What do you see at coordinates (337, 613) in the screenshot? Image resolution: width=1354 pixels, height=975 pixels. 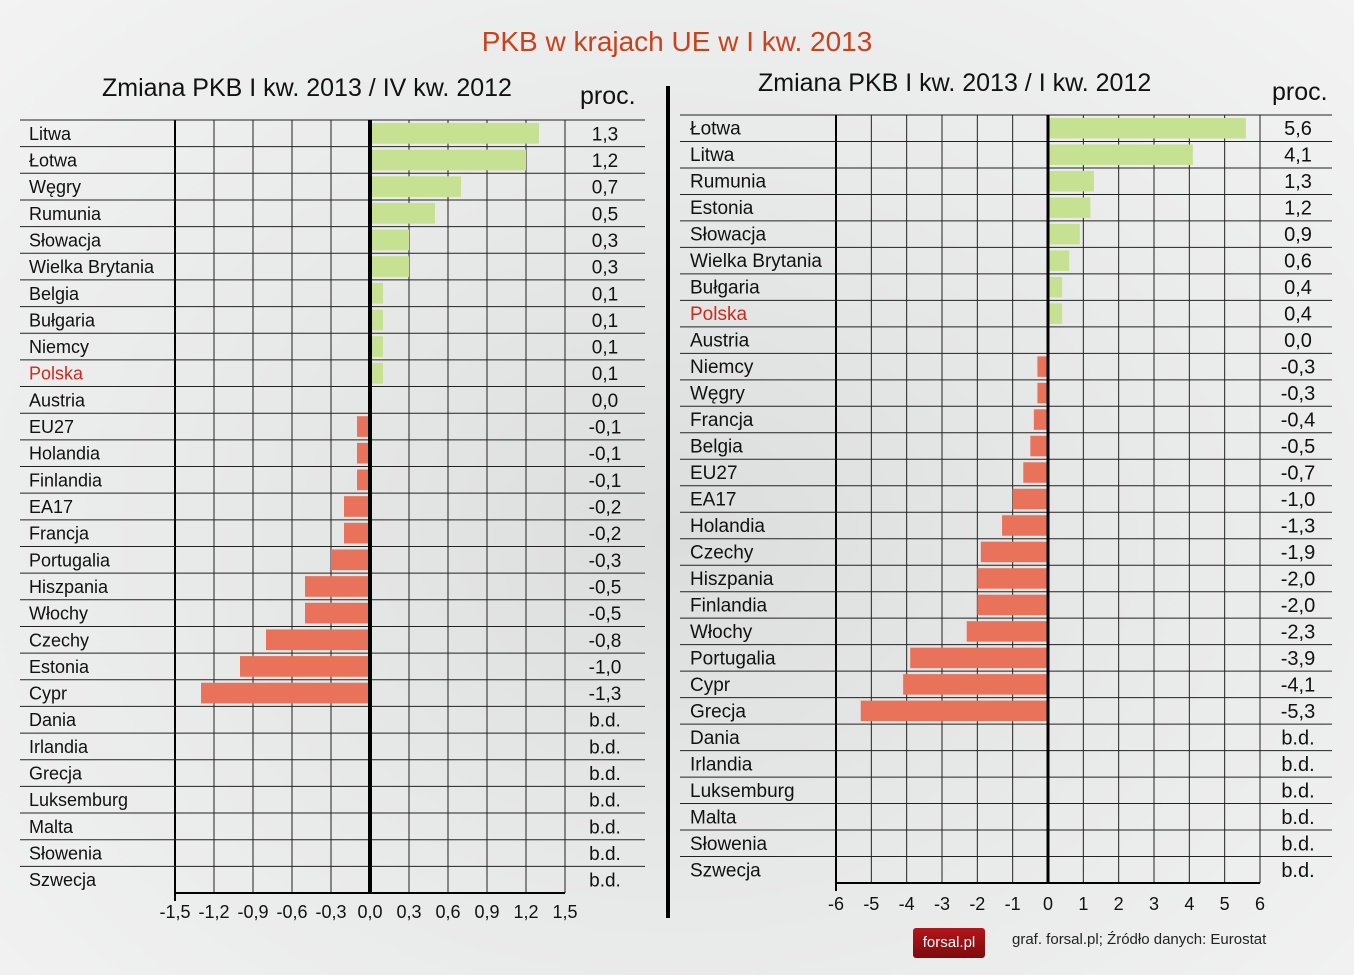 I see `bar-Włochy` at bounding box center [337, 613].